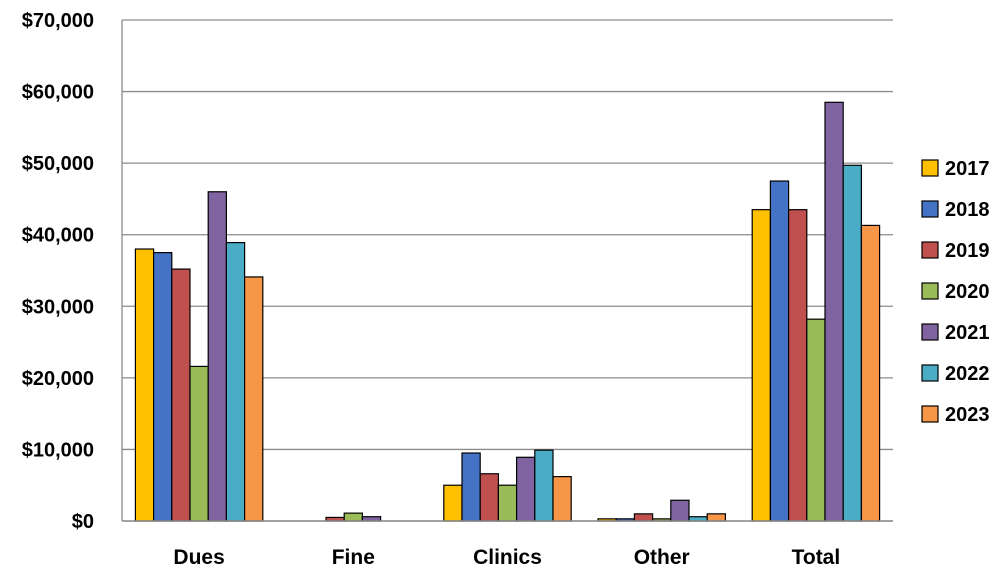 The image size is (1000, 576). Describe the element at coordinates (930, 168) in the screenshot. I see `legend-swatch-2017` at that location.